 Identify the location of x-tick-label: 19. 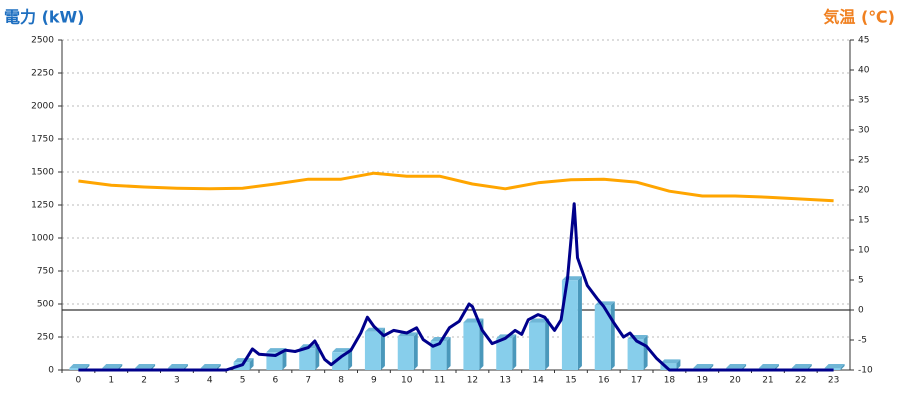
(703, 381).